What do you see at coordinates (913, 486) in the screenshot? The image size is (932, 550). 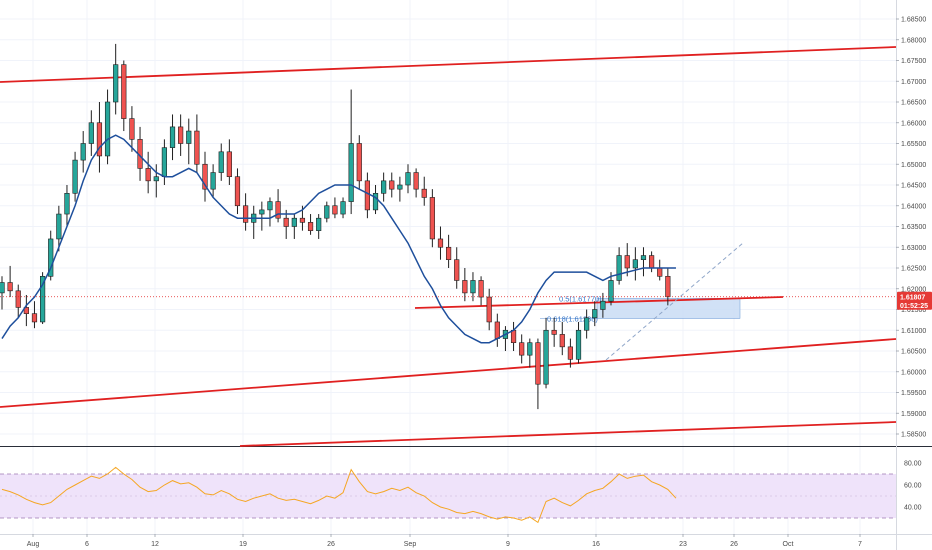 I see `oscillator-tick-label: 60.00` at bounding box center [913, 486].